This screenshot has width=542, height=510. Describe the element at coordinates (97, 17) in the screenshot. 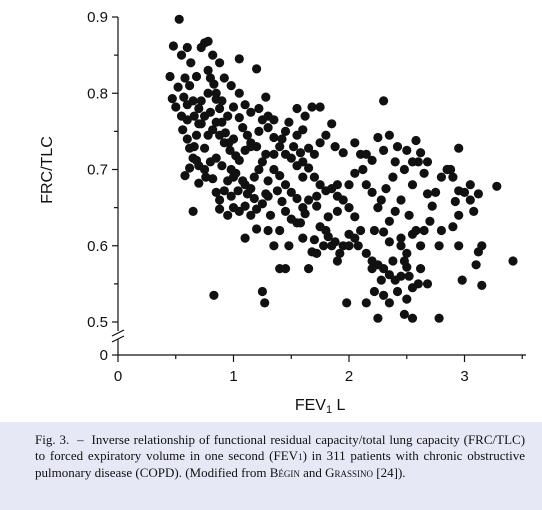

I see `y-tick-label: 0.9` at that location.